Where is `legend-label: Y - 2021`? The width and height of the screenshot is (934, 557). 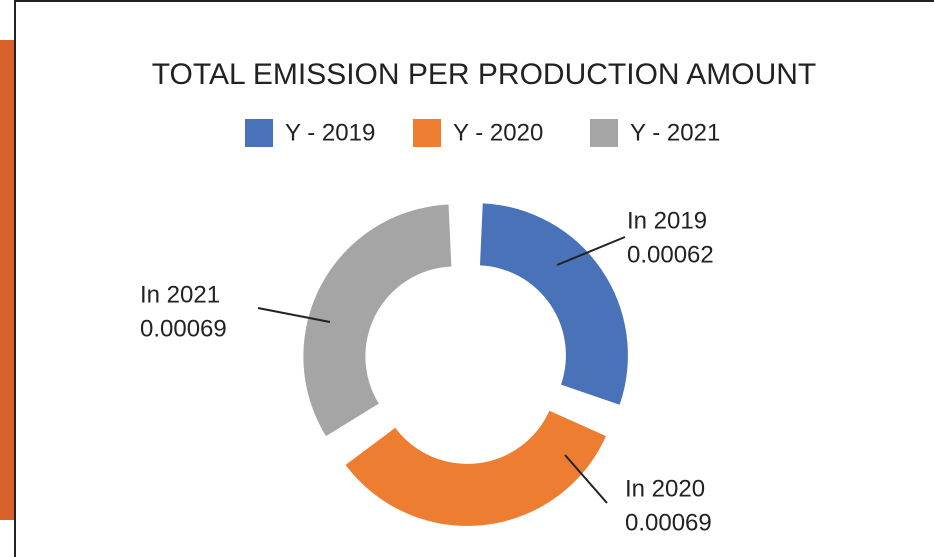 legend-label: Y - 2021 is located at coordinates (675, 132).